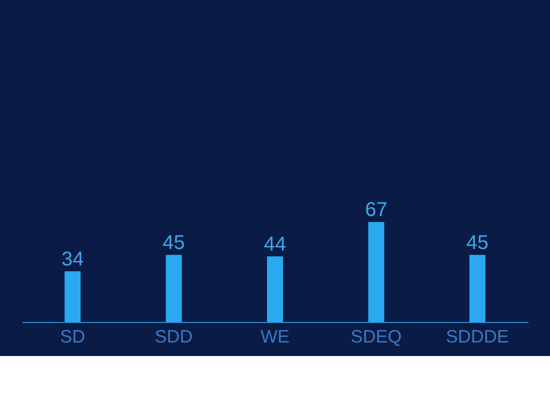  What do you see at coordinates (72, 259) in the screenshot?
I see `data-label: 34` at bounding box center [72, 259].